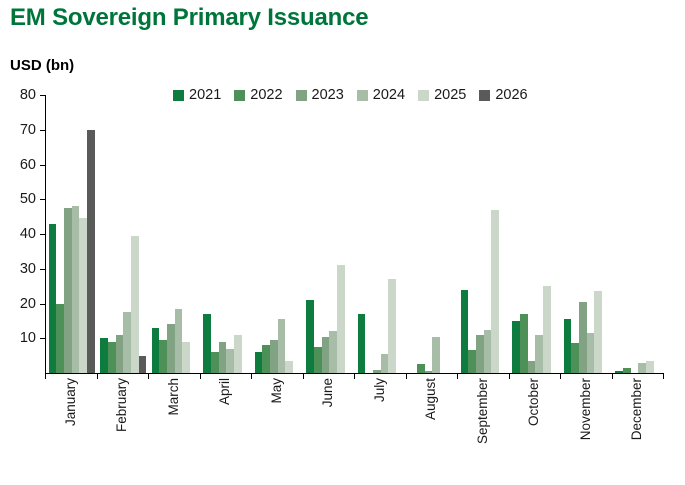 The height and width of the screenshot is (485, 685). Describe the element at coordinates (325, 354) in the screenshot. I see `bar-2023-june` at that location.